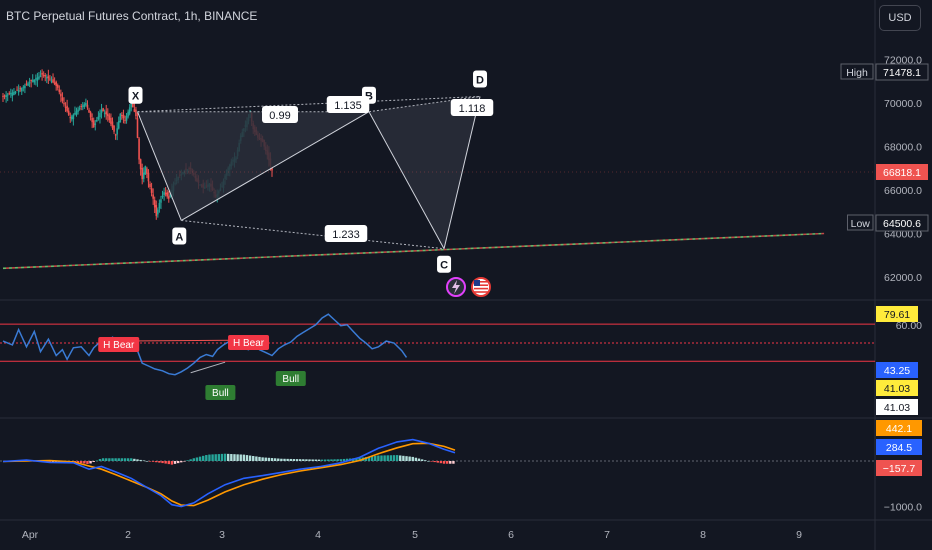  Describe the element at coordinates (899, 469) in the screenshot. I see `macd-value-label: −157.7` at that location.